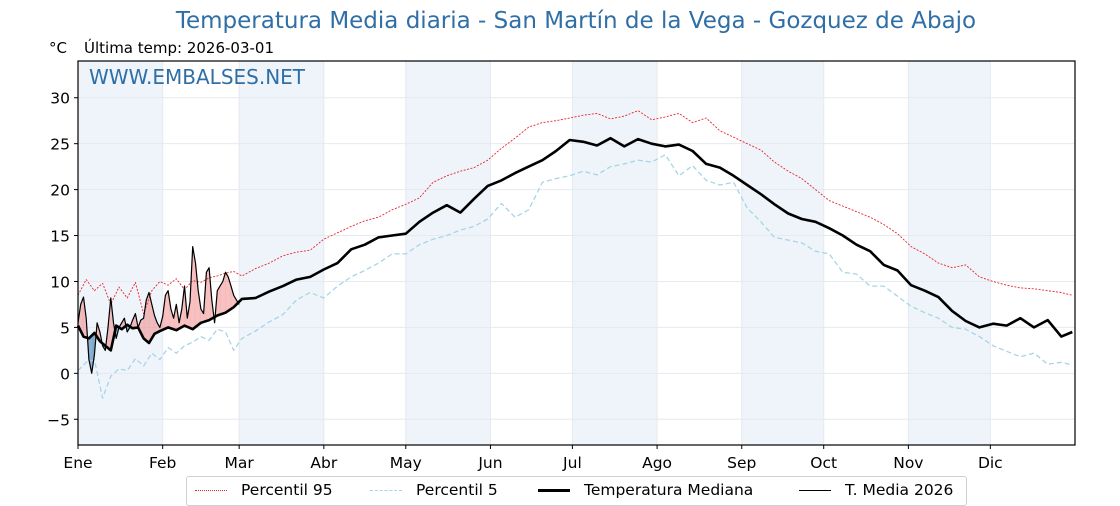 Image resolution: width=1120 pixels, height=506 pixels. What do you see at coordinates (240, 463) in the screenshot?
I see `x-tick-label: Mar` at bounding box center [240, 463].